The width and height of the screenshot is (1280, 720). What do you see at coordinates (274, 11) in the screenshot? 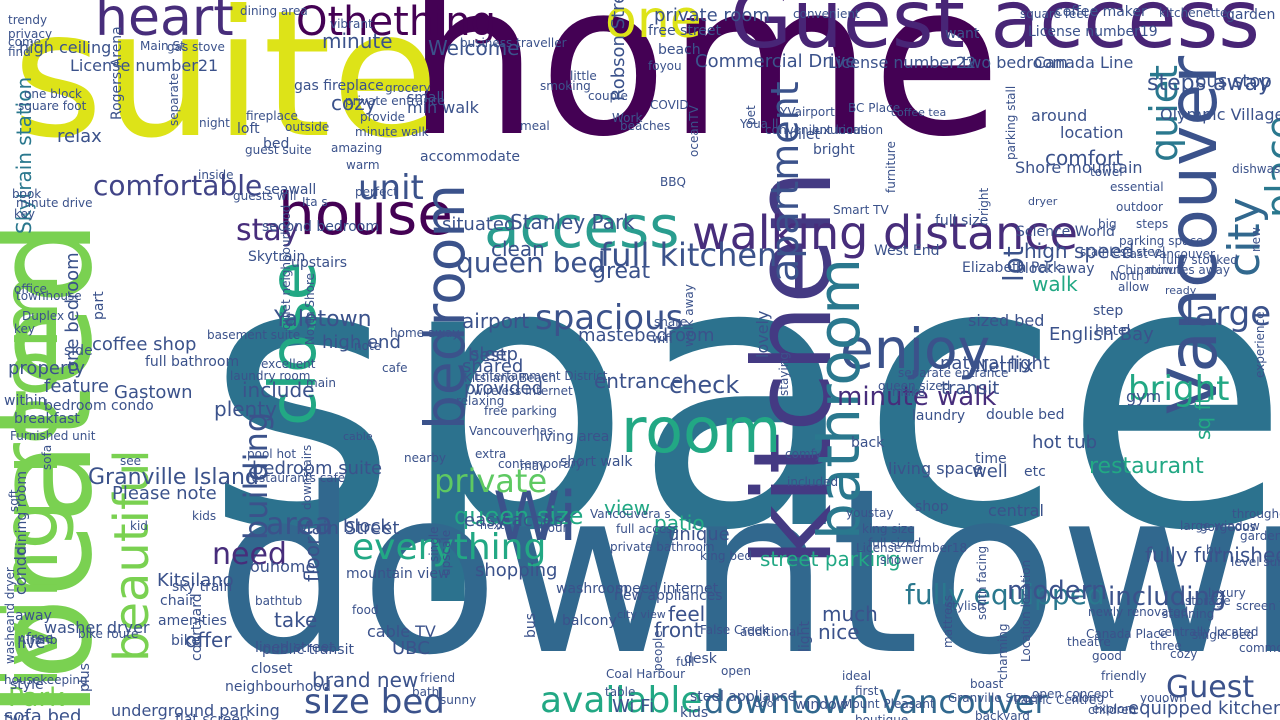
I see `cloud-word: dining area` at bounding box center [274, 11].